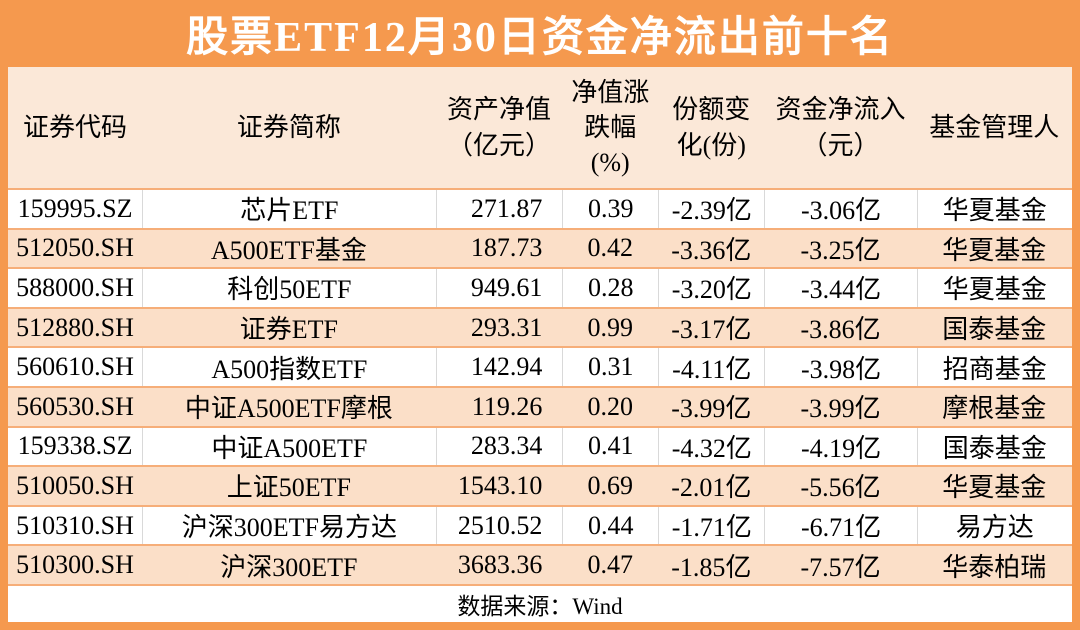 The height and width of the screenshot is (630, 1080). What do you see at coordinates (610, 288) in the screenshot?
I see `cell-change-pct: 0.28` at bounding box center [610, 288].